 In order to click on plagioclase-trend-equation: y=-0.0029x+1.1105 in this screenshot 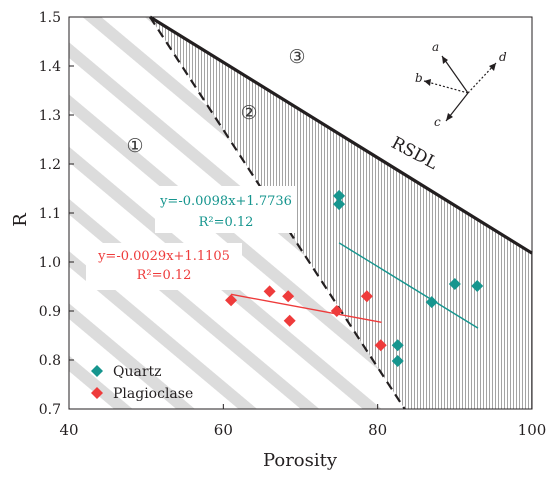, I will do `click(163, 256)`.